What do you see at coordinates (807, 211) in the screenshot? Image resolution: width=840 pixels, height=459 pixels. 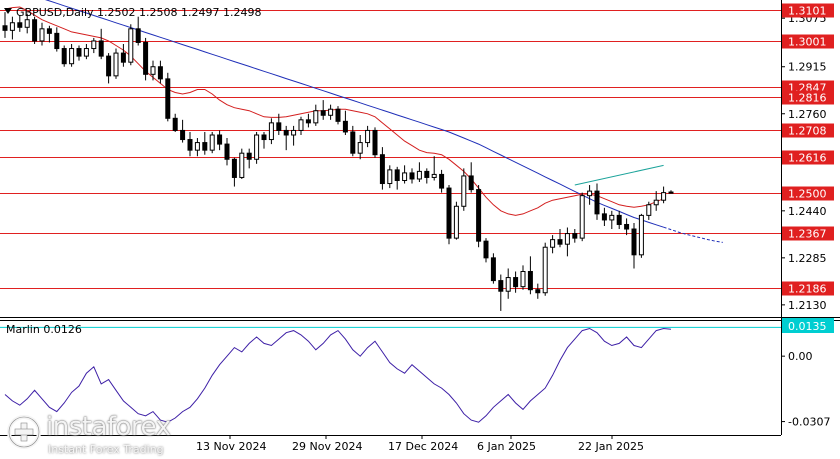 I see `price-tick-label: 1.2440` at bounding box center [807, 211].